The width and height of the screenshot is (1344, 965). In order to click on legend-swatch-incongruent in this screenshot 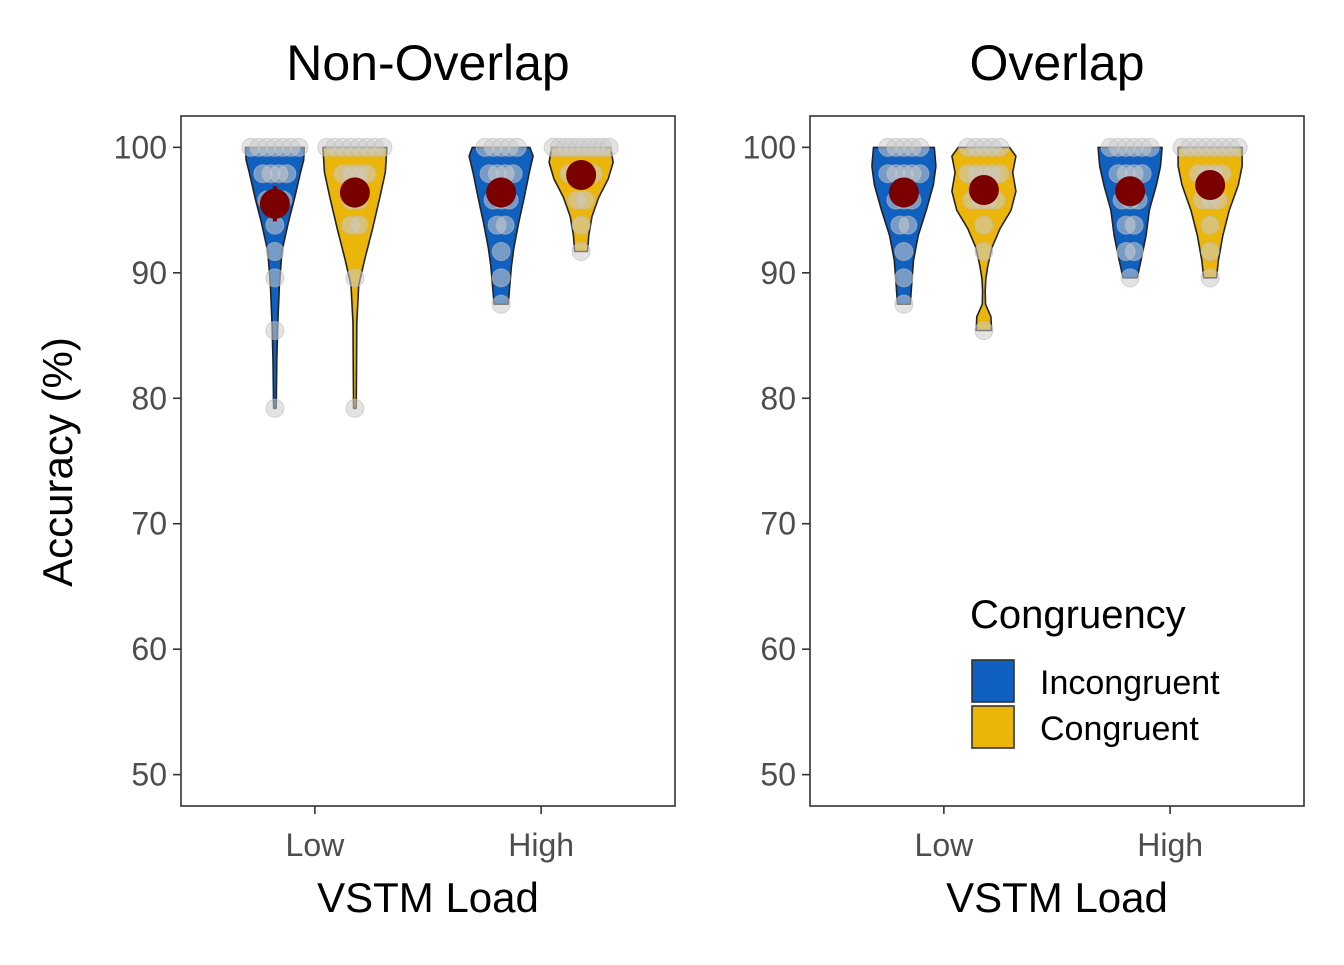, I will do `click(993, 681)`.